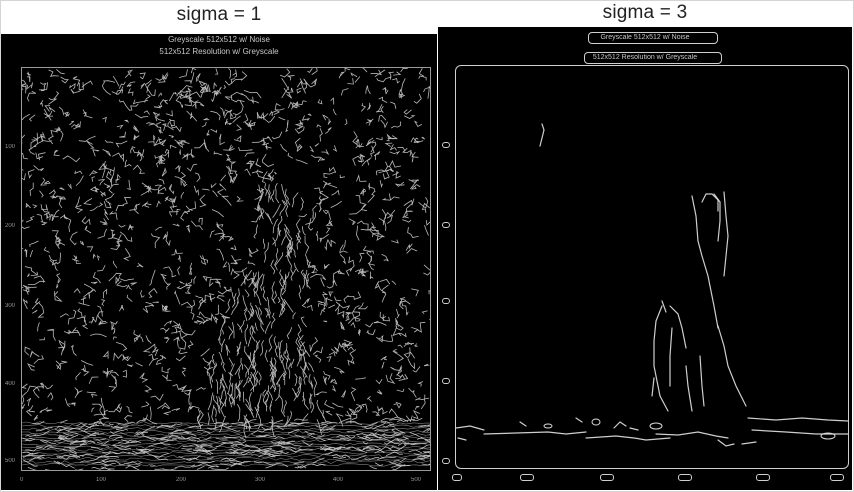 Image resolution: width=854 pixels, height=492 pixels. I want to click on right-header-line-1-box, so click(653, 38).